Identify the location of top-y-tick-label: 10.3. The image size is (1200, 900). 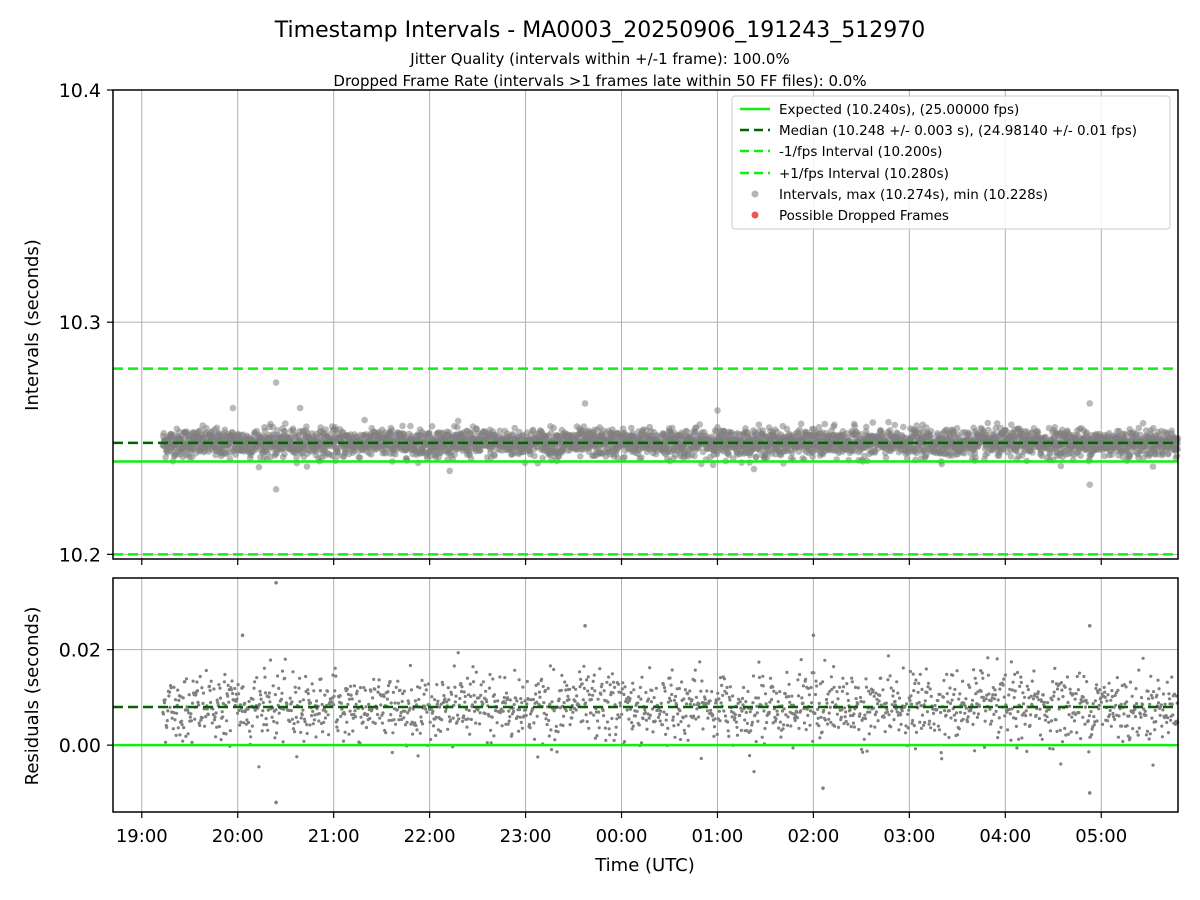
(80, 323).